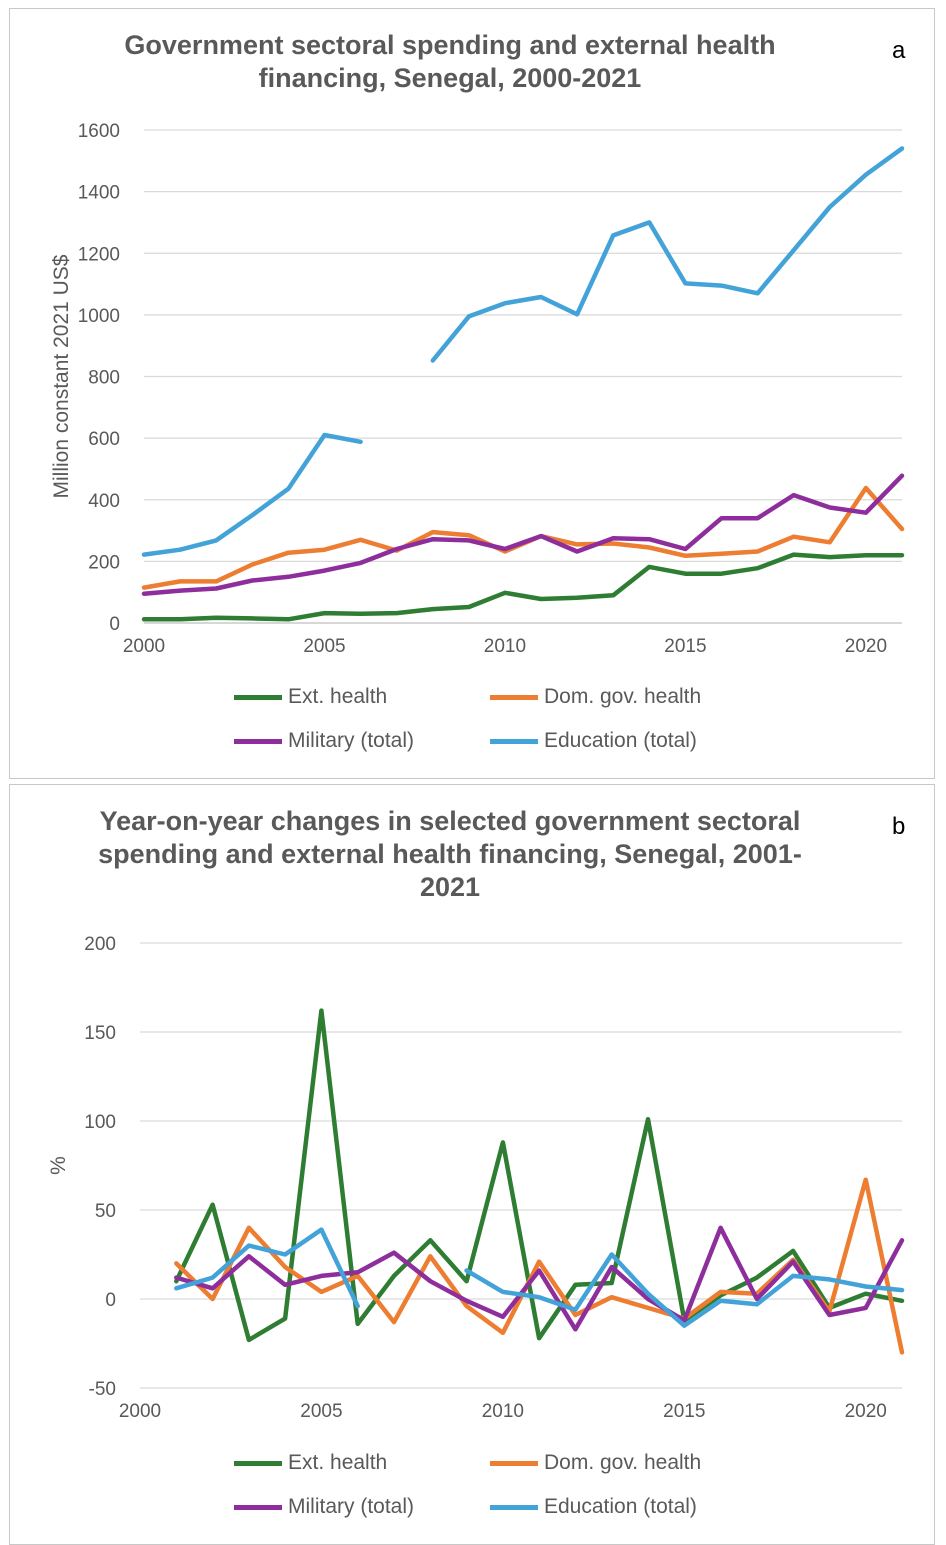 Image resolution: width=946 pixels, height=1545 pixels. What do you see at coordinates (99, 316) in the screenshot?
I see `y-tick-label: 1000` at bounding box center [99, 316].